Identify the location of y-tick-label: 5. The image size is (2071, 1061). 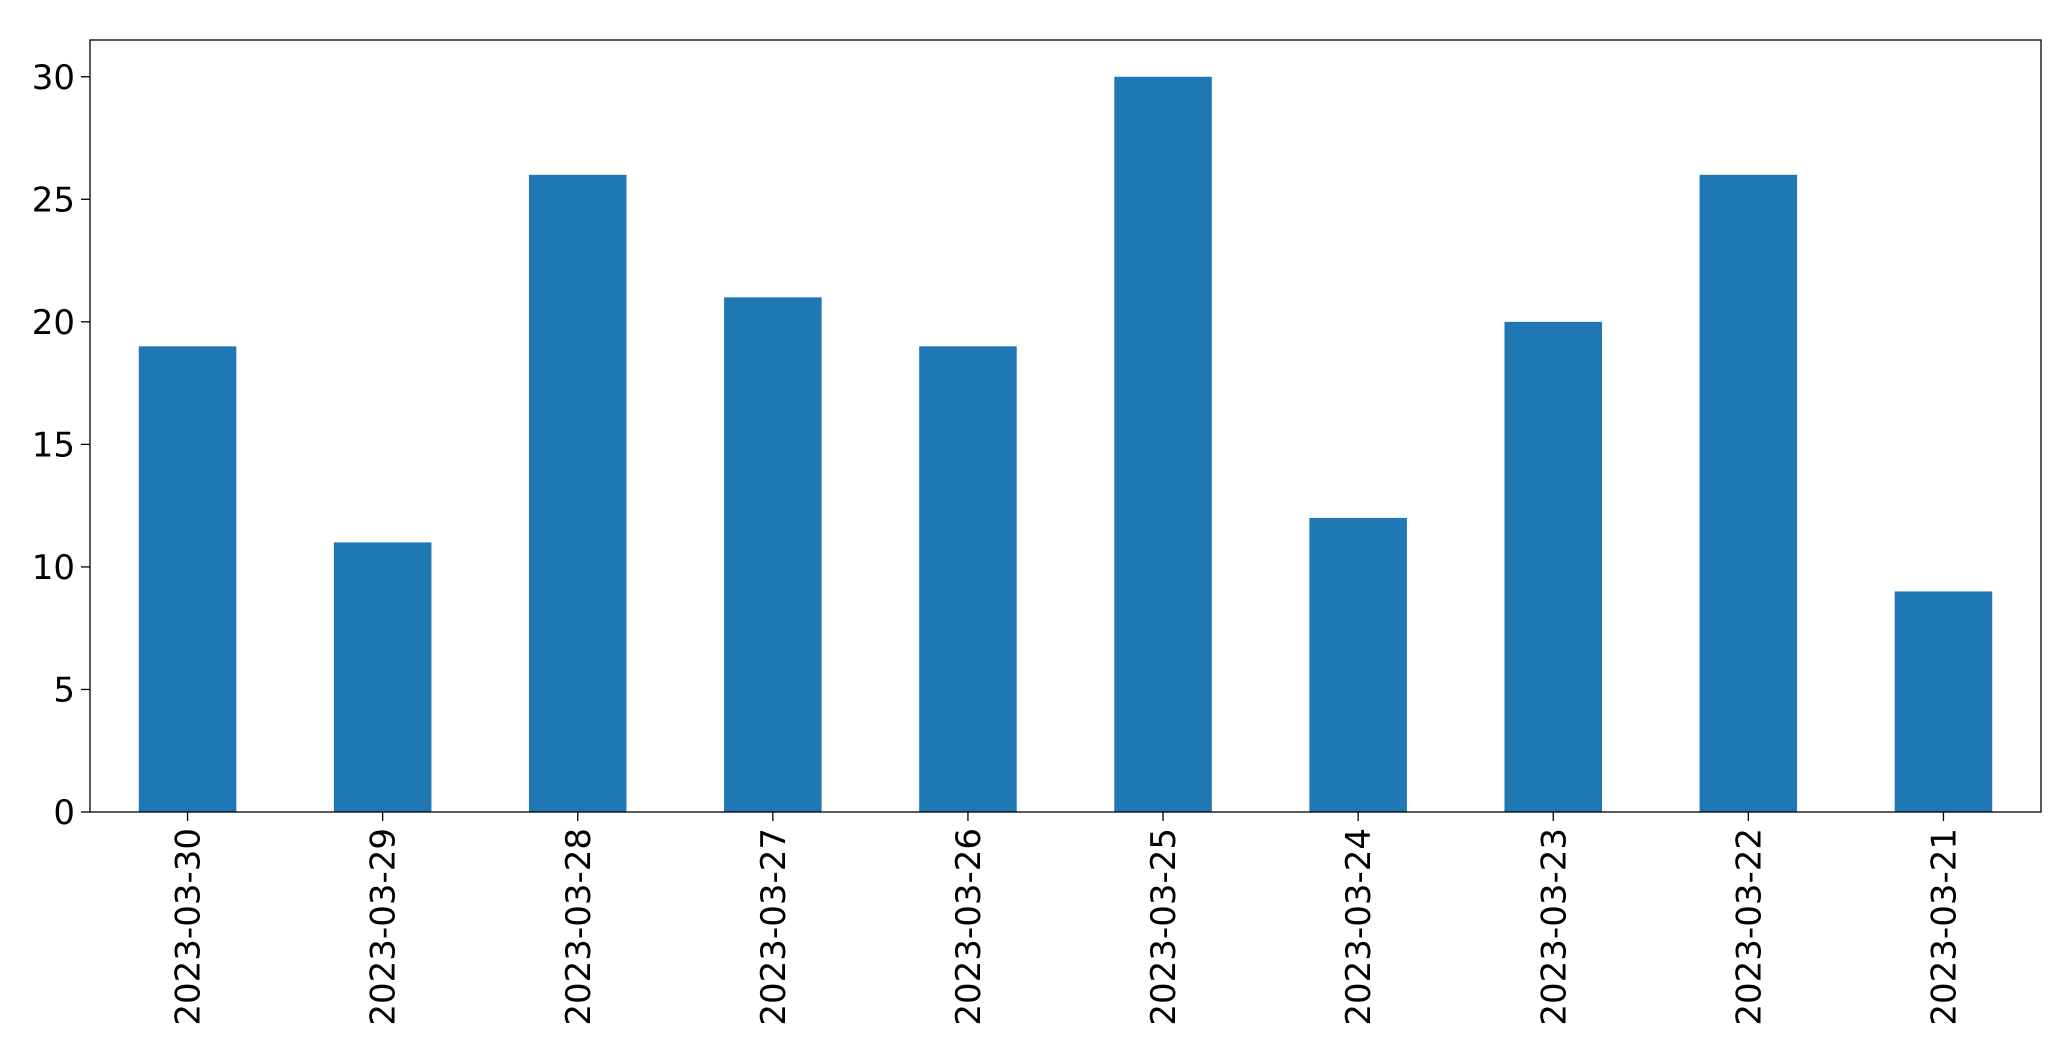
(64, 690).